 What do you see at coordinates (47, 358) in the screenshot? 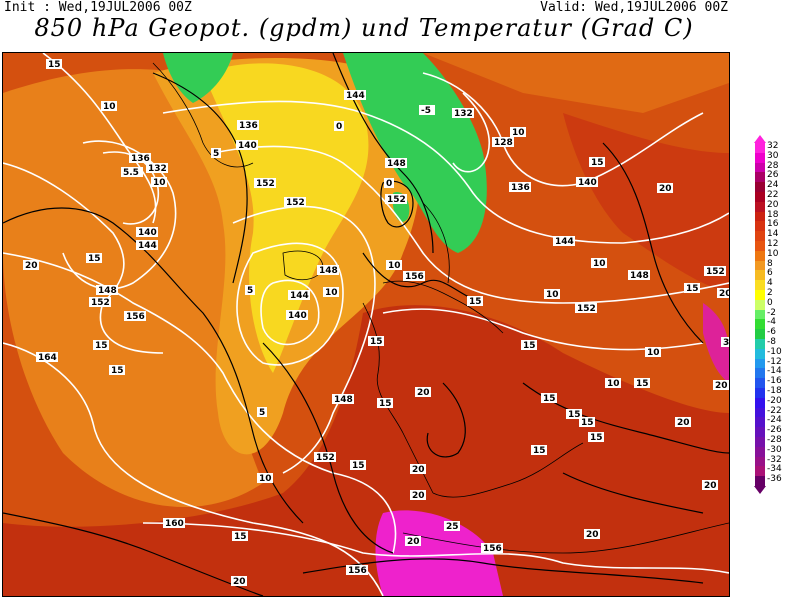
I see `contour-label-text: 164` at bounding box center [47, 358].